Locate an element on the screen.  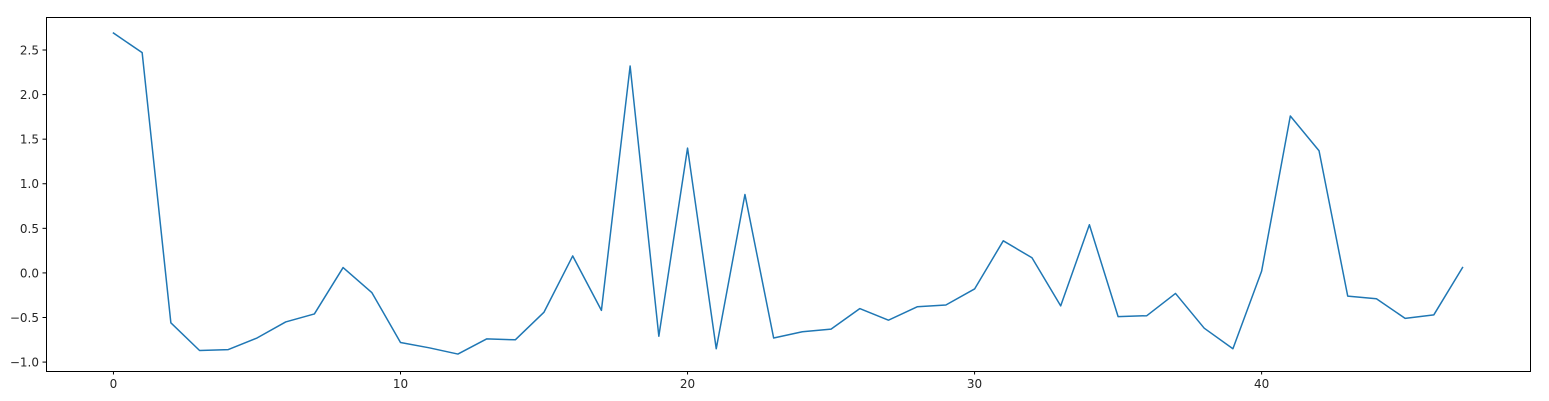
x-tick-label: 20 is located at coordinates (687, 384).